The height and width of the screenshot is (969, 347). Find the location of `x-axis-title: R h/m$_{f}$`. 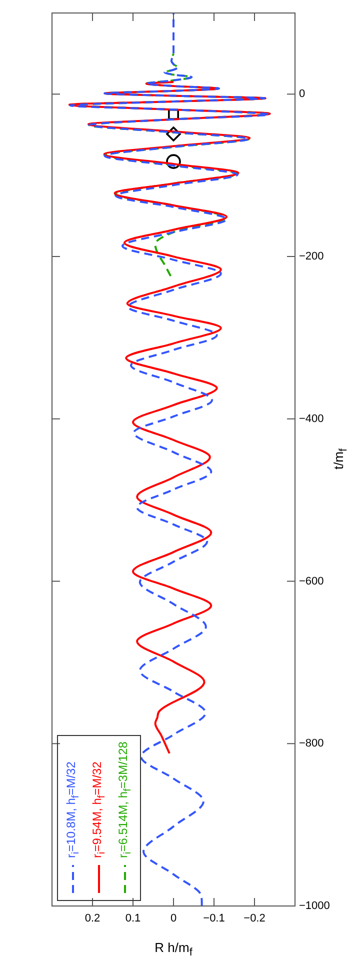

x-axis-title: R h/m$_{f}$ is located at coordinates (174, 949).